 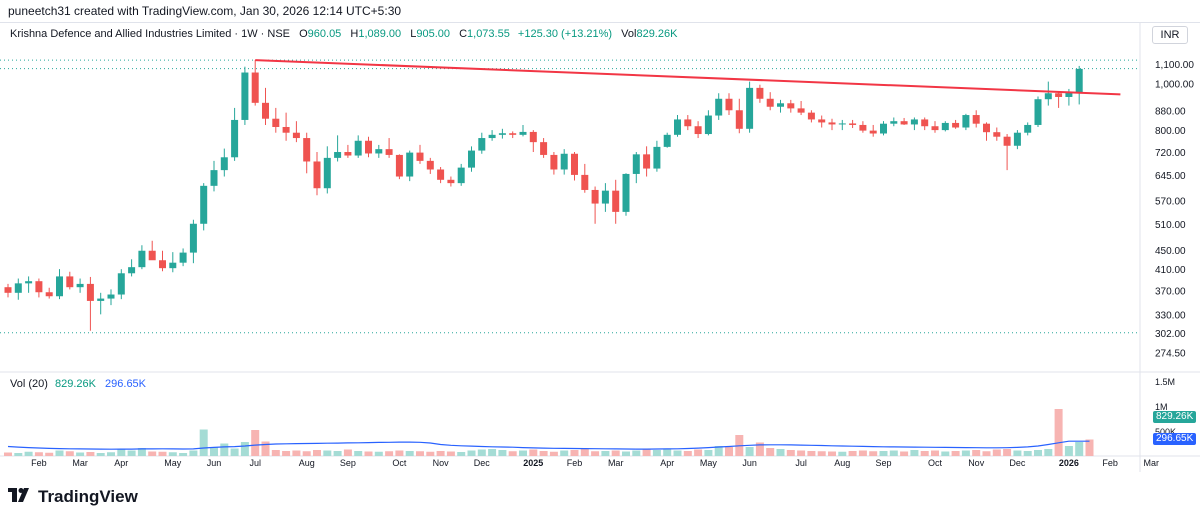 What do you see at coordinates (75, 384) in the screenshot?
I see `volume-indicator-value: 829.26K` at bounding box center [75, 384].